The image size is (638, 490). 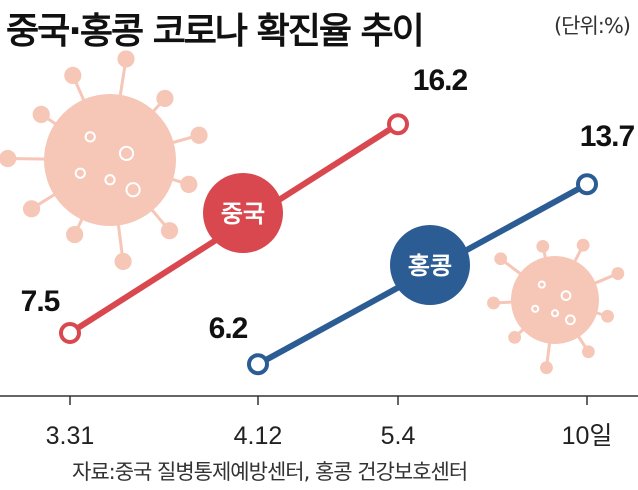 What do you see at coordinates (607, 136) in the screenshot?
I see `data-label: 13.7` at bounding box center [607, 136].